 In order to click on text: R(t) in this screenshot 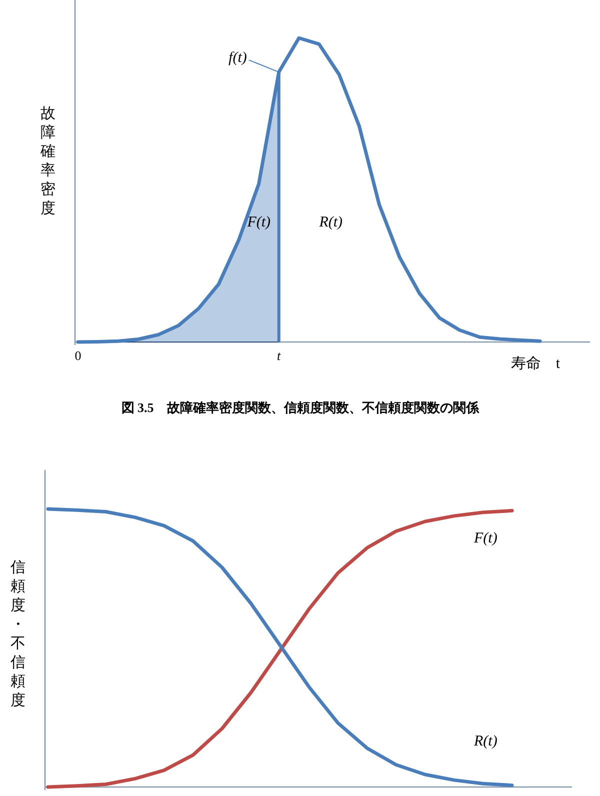, I will do `click(485, 741)`.